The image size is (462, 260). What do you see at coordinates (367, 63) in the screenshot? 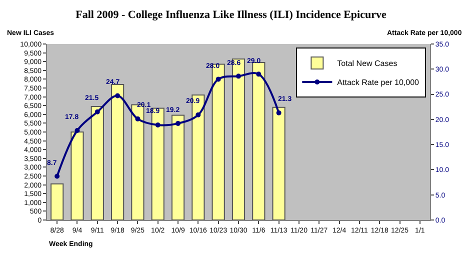
I see `legend-label: Total New Cases` at bounding box center [367, 63].